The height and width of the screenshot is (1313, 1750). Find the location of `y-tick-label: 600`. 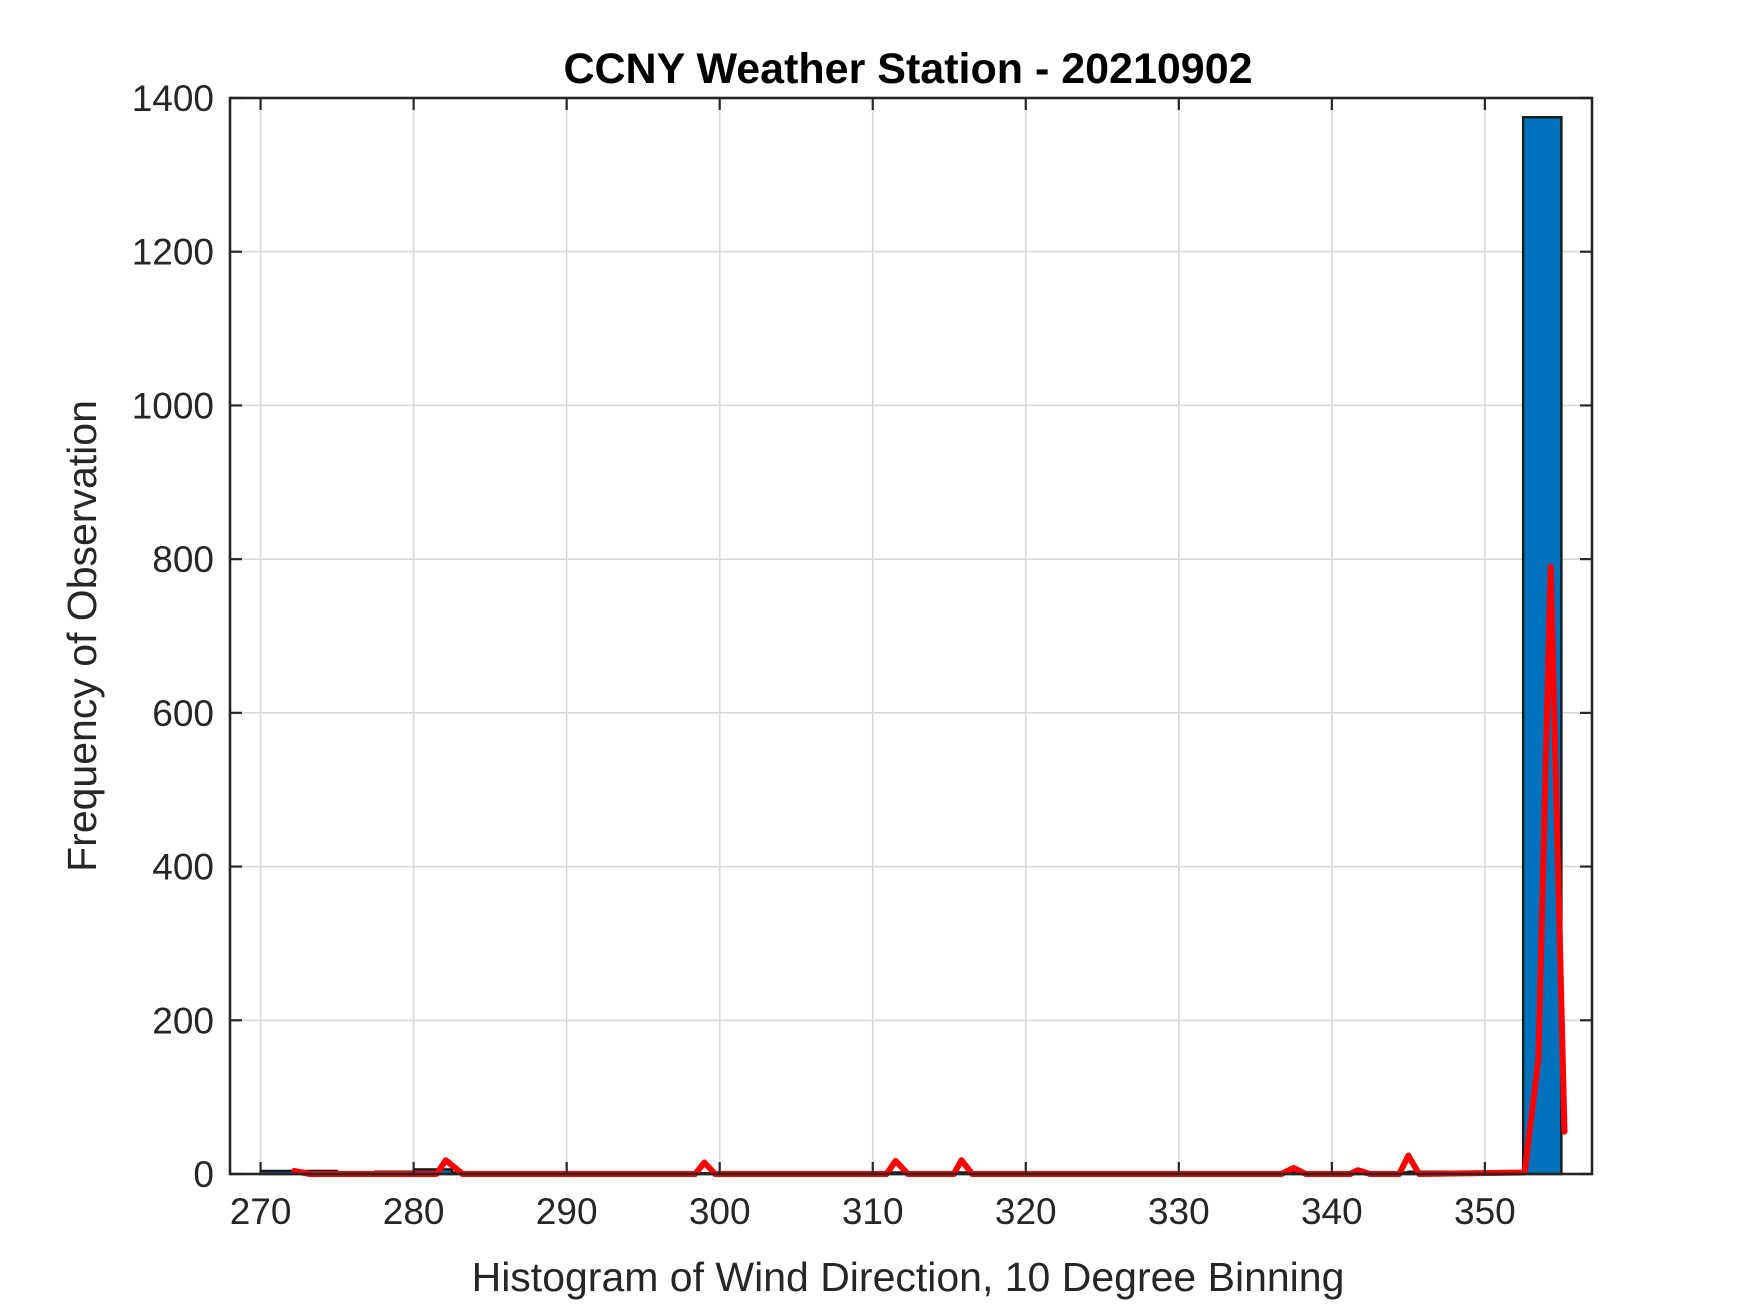

y-tick-label: 600 is located at coordinates (183, 713).